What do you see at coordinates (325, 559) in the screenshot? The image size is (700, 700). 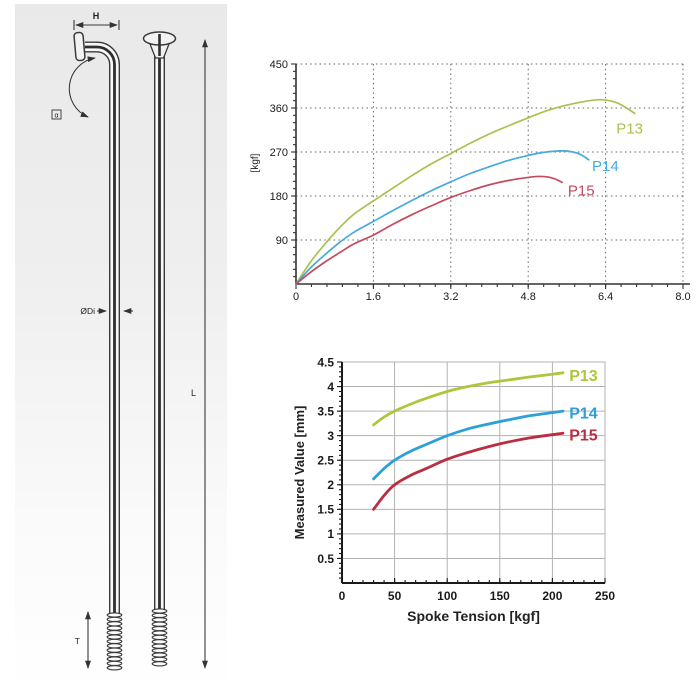 I see `svg-text: 0.5` at bounding box center [325, 559].